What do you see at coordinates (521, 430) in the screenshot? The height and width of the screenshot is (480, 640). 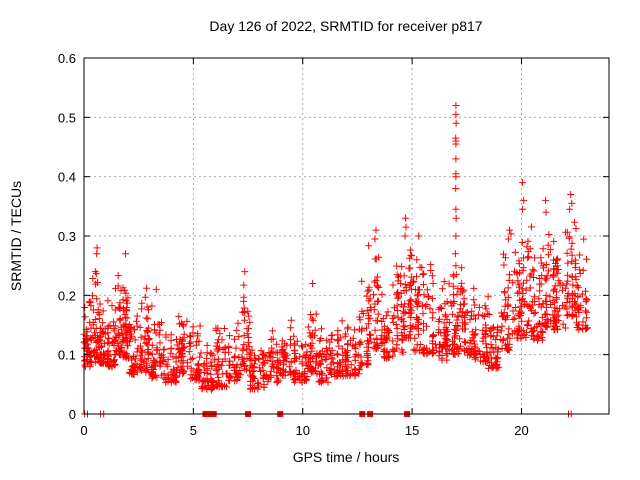 I see `x-tick-label: 20` at bounding box center [521, 430].